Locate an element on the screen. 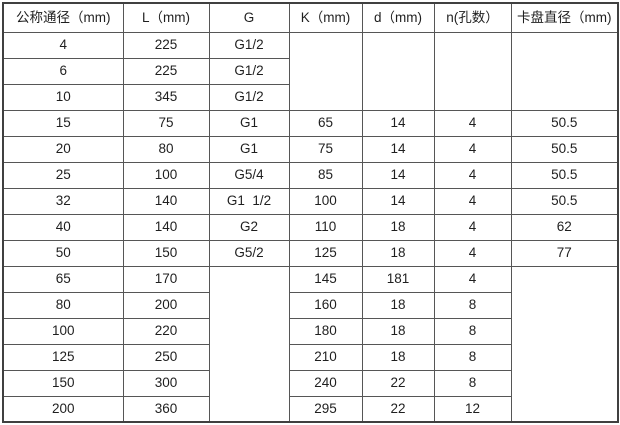 The height and width of the screenshot is (425, 620). cell-g: G1 1/2 is located at coordinates (249, 201).